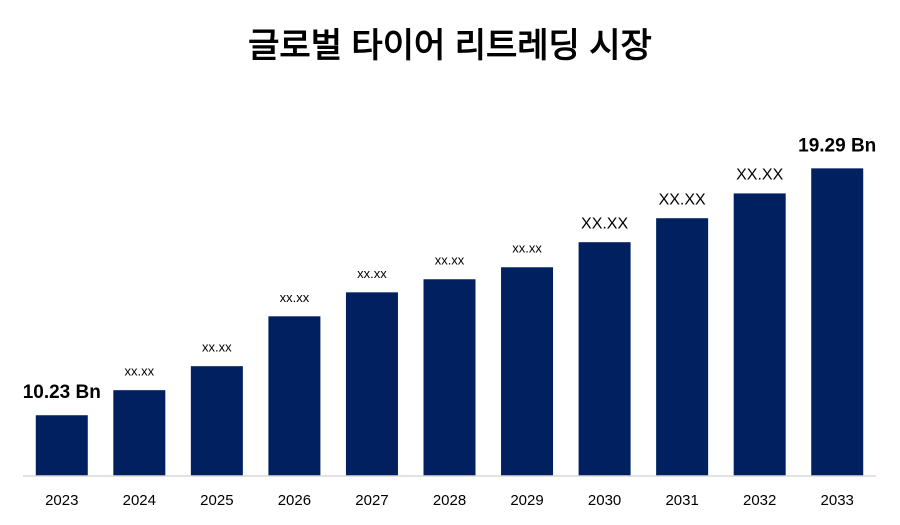 The width and height of the screenshot is (900, 525). Describe the element at coordinates (139, 500) in the screenshot. I see `x-tick-label: 2024` at that location.